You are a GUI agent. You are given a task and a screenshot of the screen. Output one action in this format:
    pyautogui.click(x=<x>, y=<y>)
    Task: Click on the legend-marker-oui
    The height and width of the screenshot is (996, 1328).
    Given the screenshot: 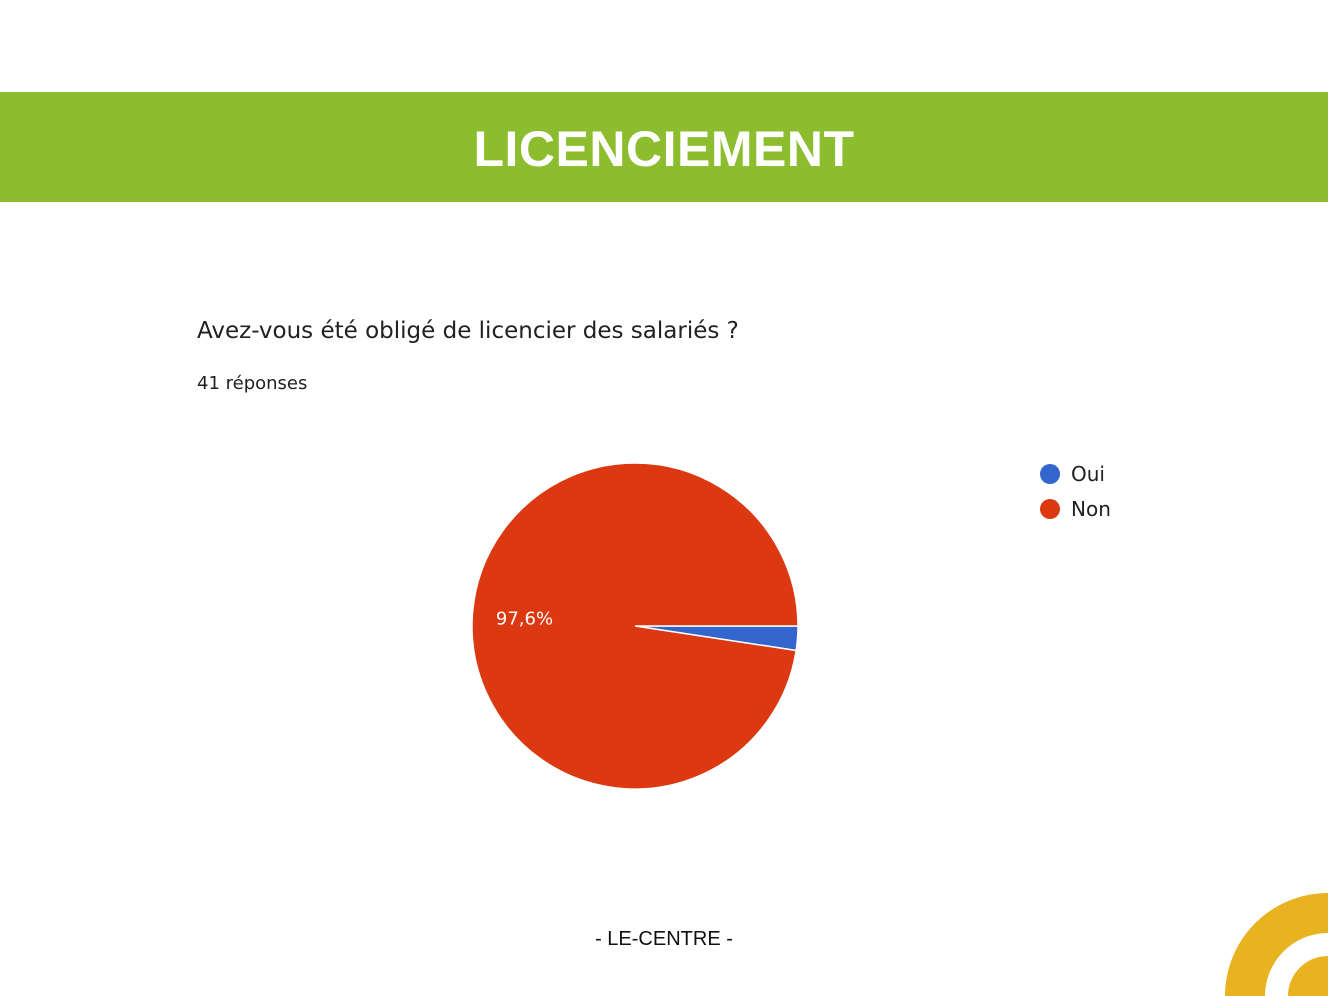 What is the action you would take?
    pyautogui.click(x=1050, y=474)
    